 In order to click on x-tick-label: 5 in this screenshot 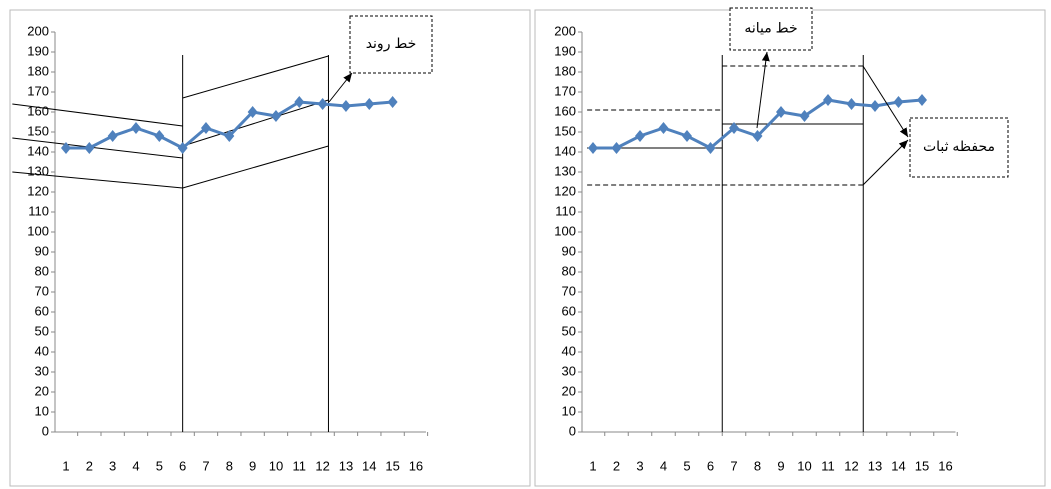, I will do `click(686, 465)`.